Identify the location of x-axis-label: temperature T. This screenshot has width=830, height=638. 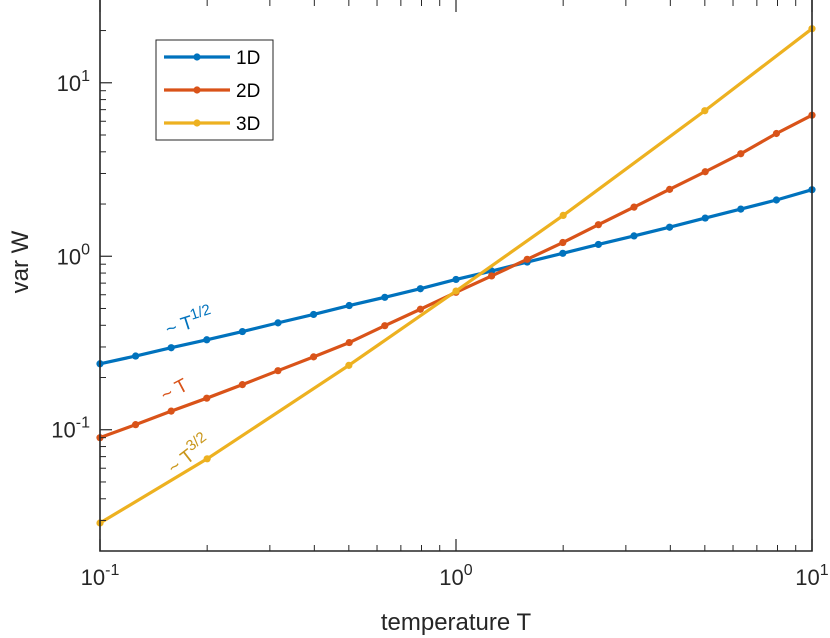
(456, 622).